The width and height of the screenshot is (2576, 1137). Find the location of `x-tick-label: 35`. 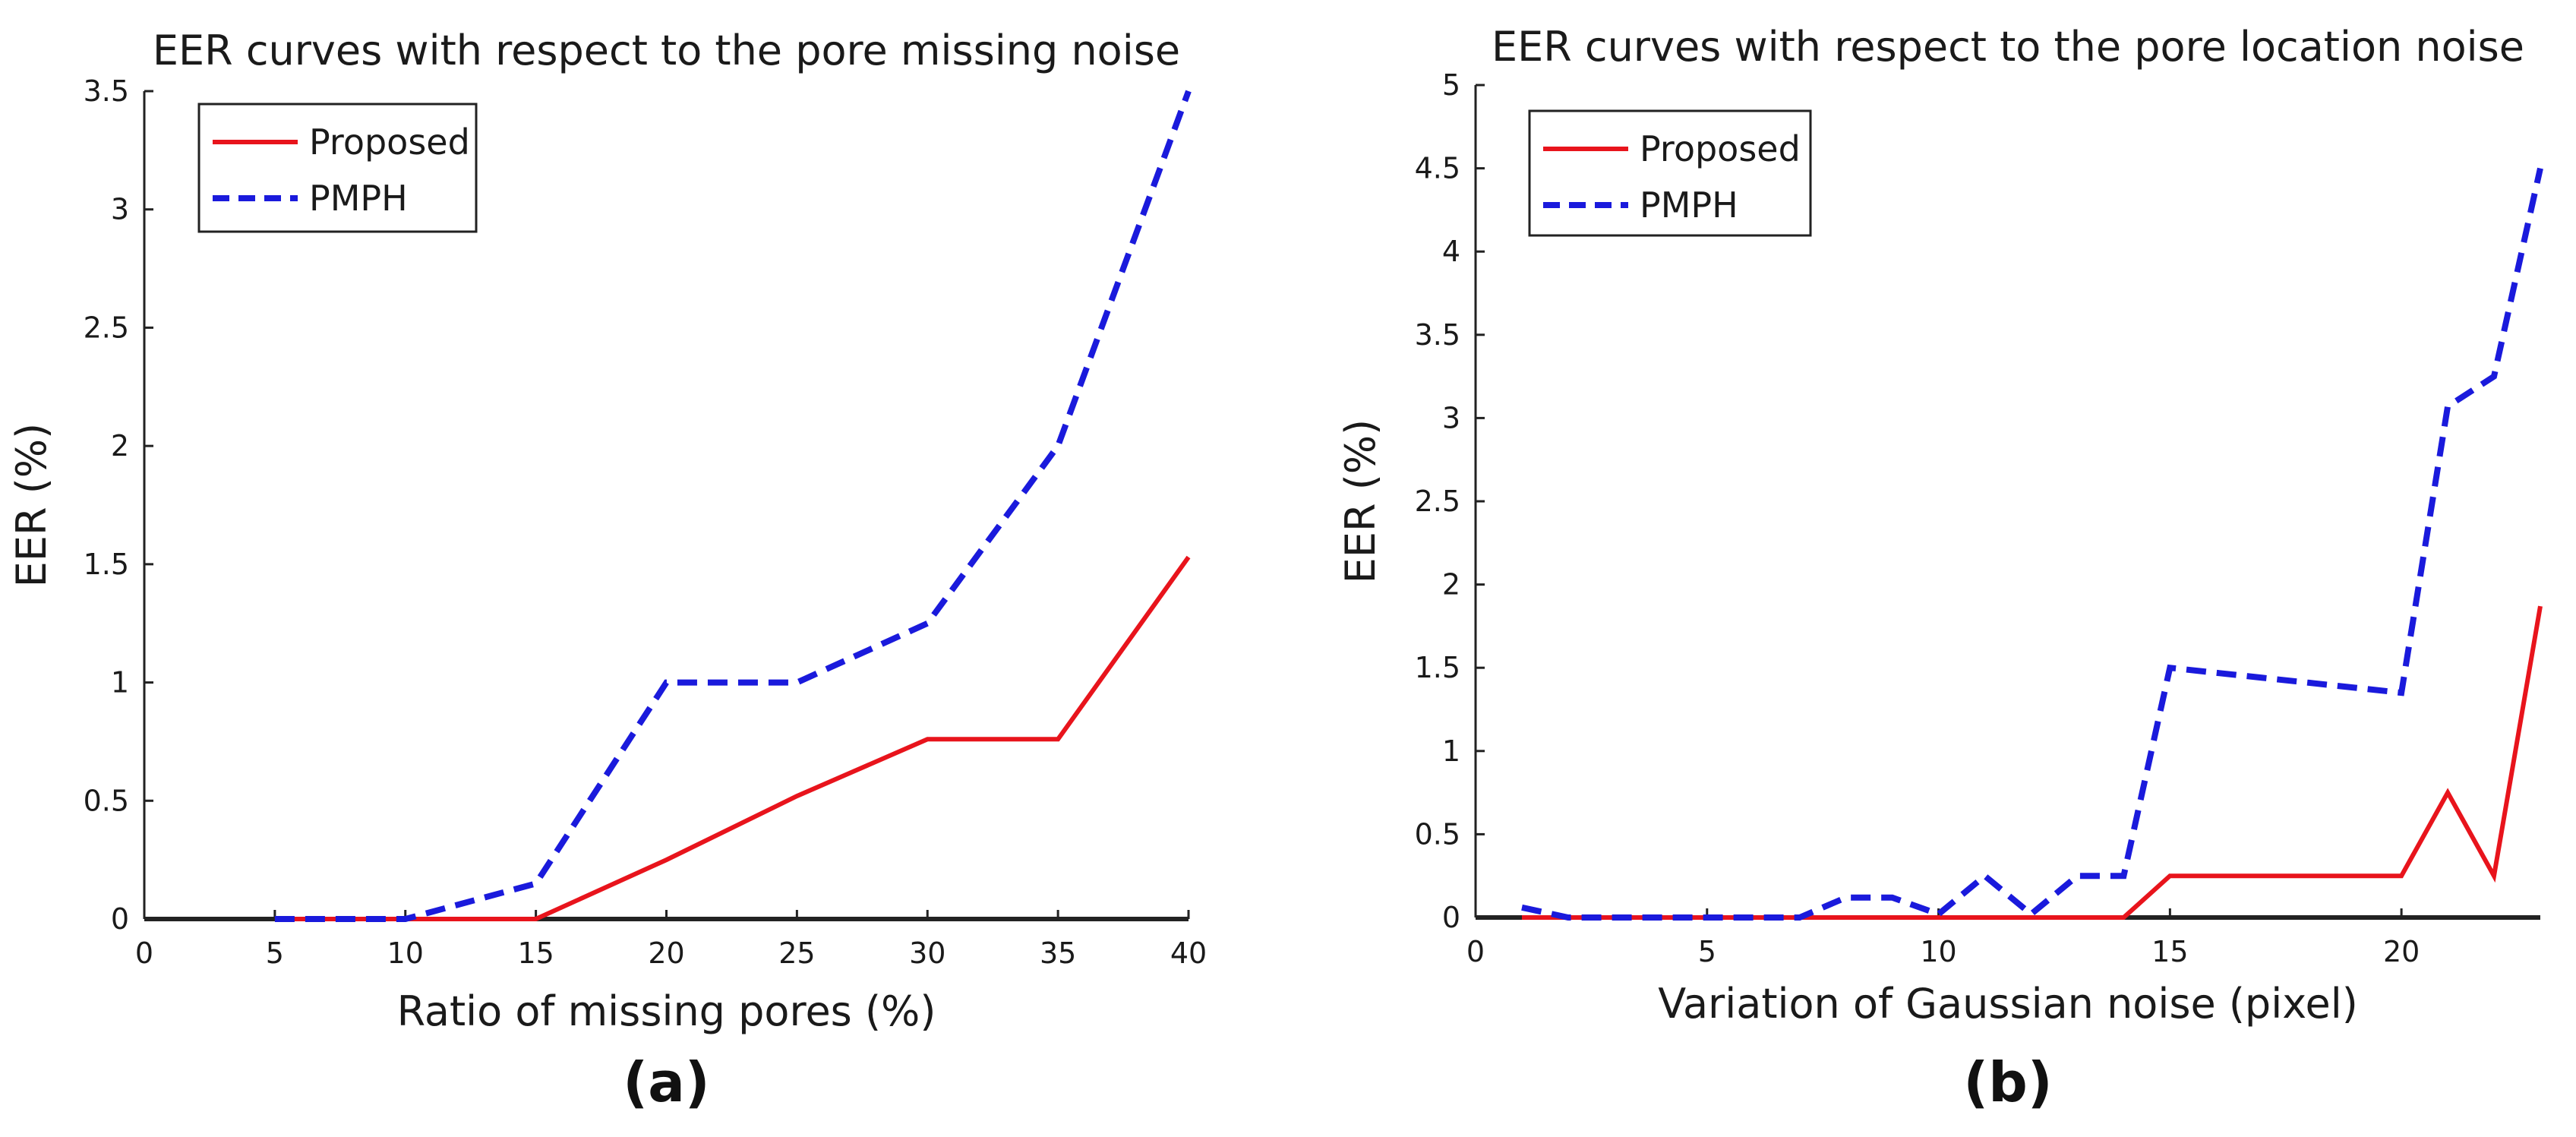

x-tick-label: 35 is located at coordinates (1058, 953).